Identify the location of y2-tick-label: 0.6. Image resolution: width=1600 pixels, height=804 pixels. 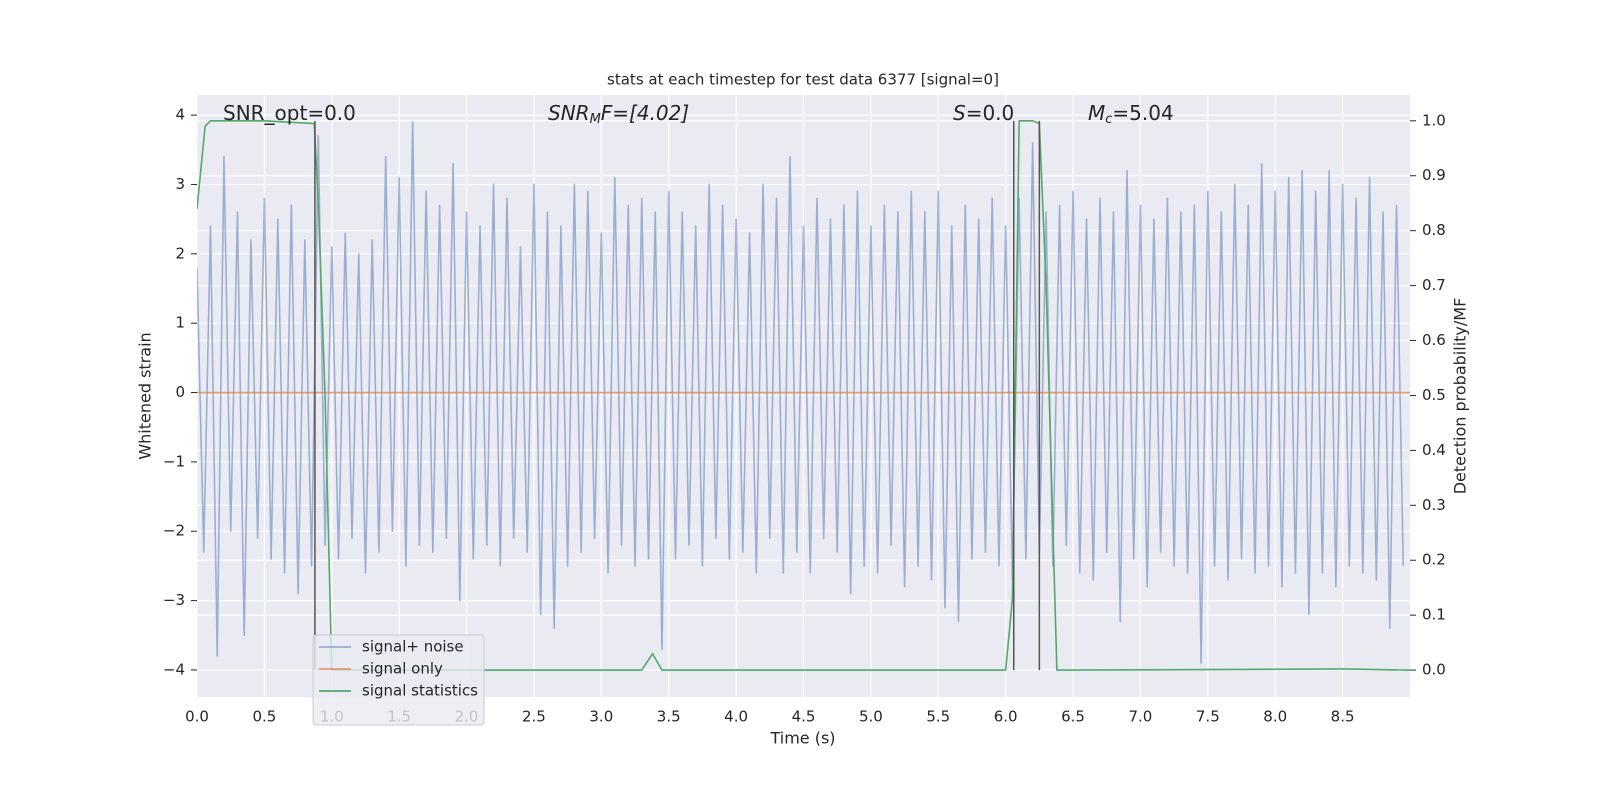
(1434, 340).